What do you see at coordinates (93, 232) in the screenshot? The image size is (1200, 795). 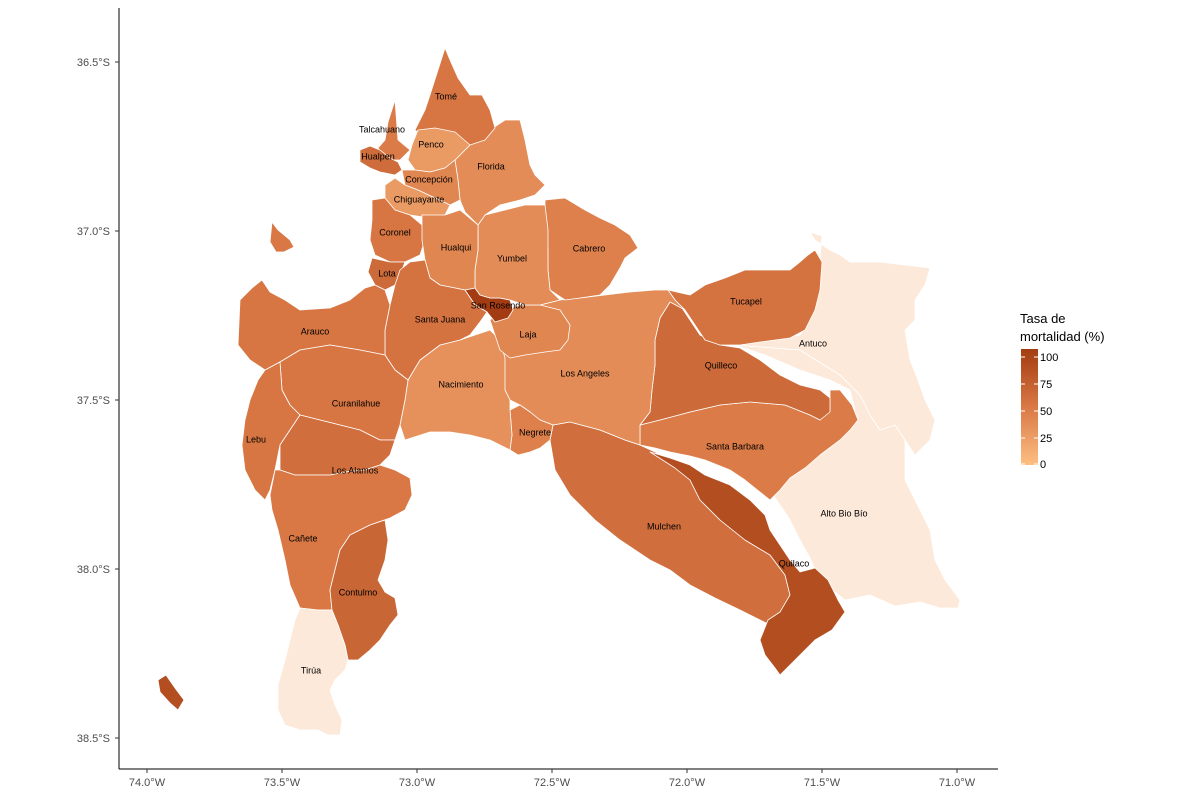 I see `y-tick-label: 37.0°S` at bounding box center [93, 232].